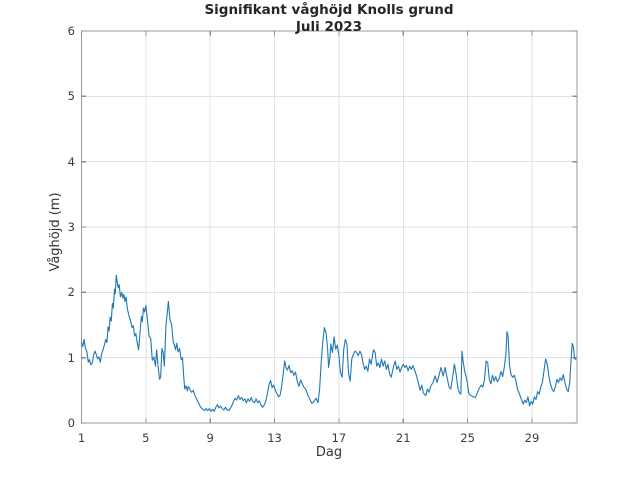 This screenshot has height=479, width=639. I want to click on x-tick-label-25: 25, so click(467, 438).